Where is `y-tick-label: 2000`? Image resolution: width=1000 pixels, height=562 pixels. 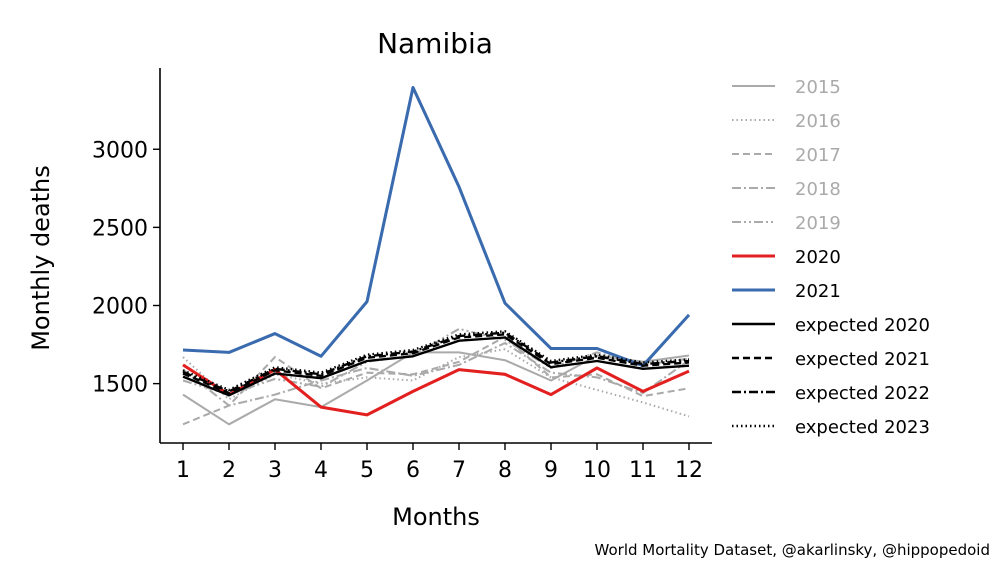
y-tick-label: 2000 is located at coordinates (120, 307).